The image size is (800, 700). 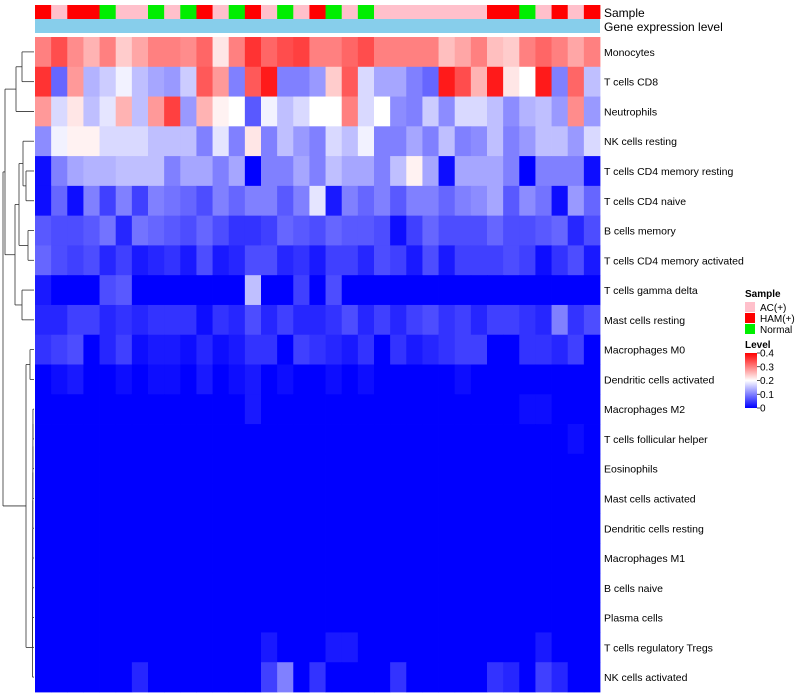 What do you see at coordinates (750, 329) in the screenshot?
I see `legend-sample-swatch` at bounding box center [750, 329].